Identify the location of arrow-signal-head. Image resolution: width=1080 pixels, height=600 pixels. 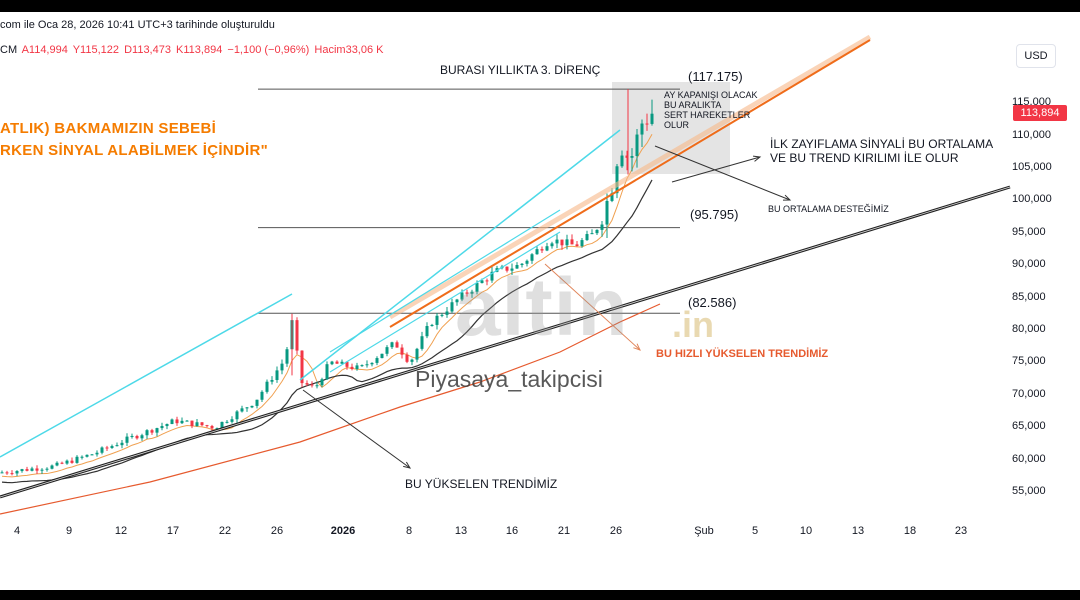
(757, 158).